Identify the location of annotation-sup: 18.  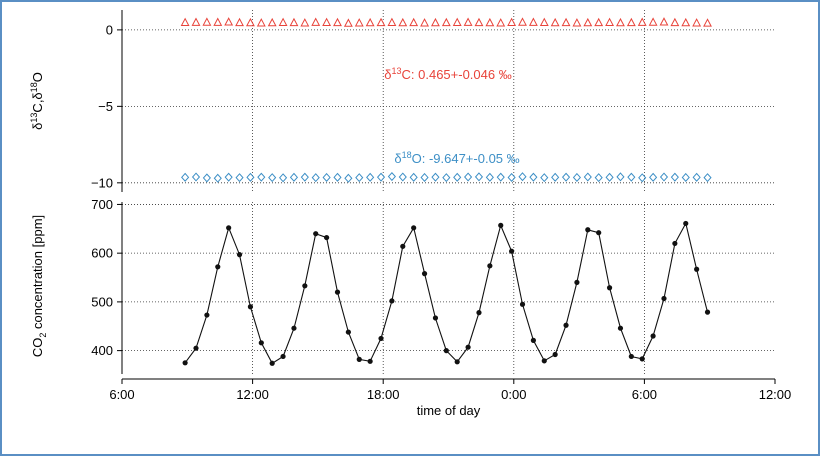
(407, 155).